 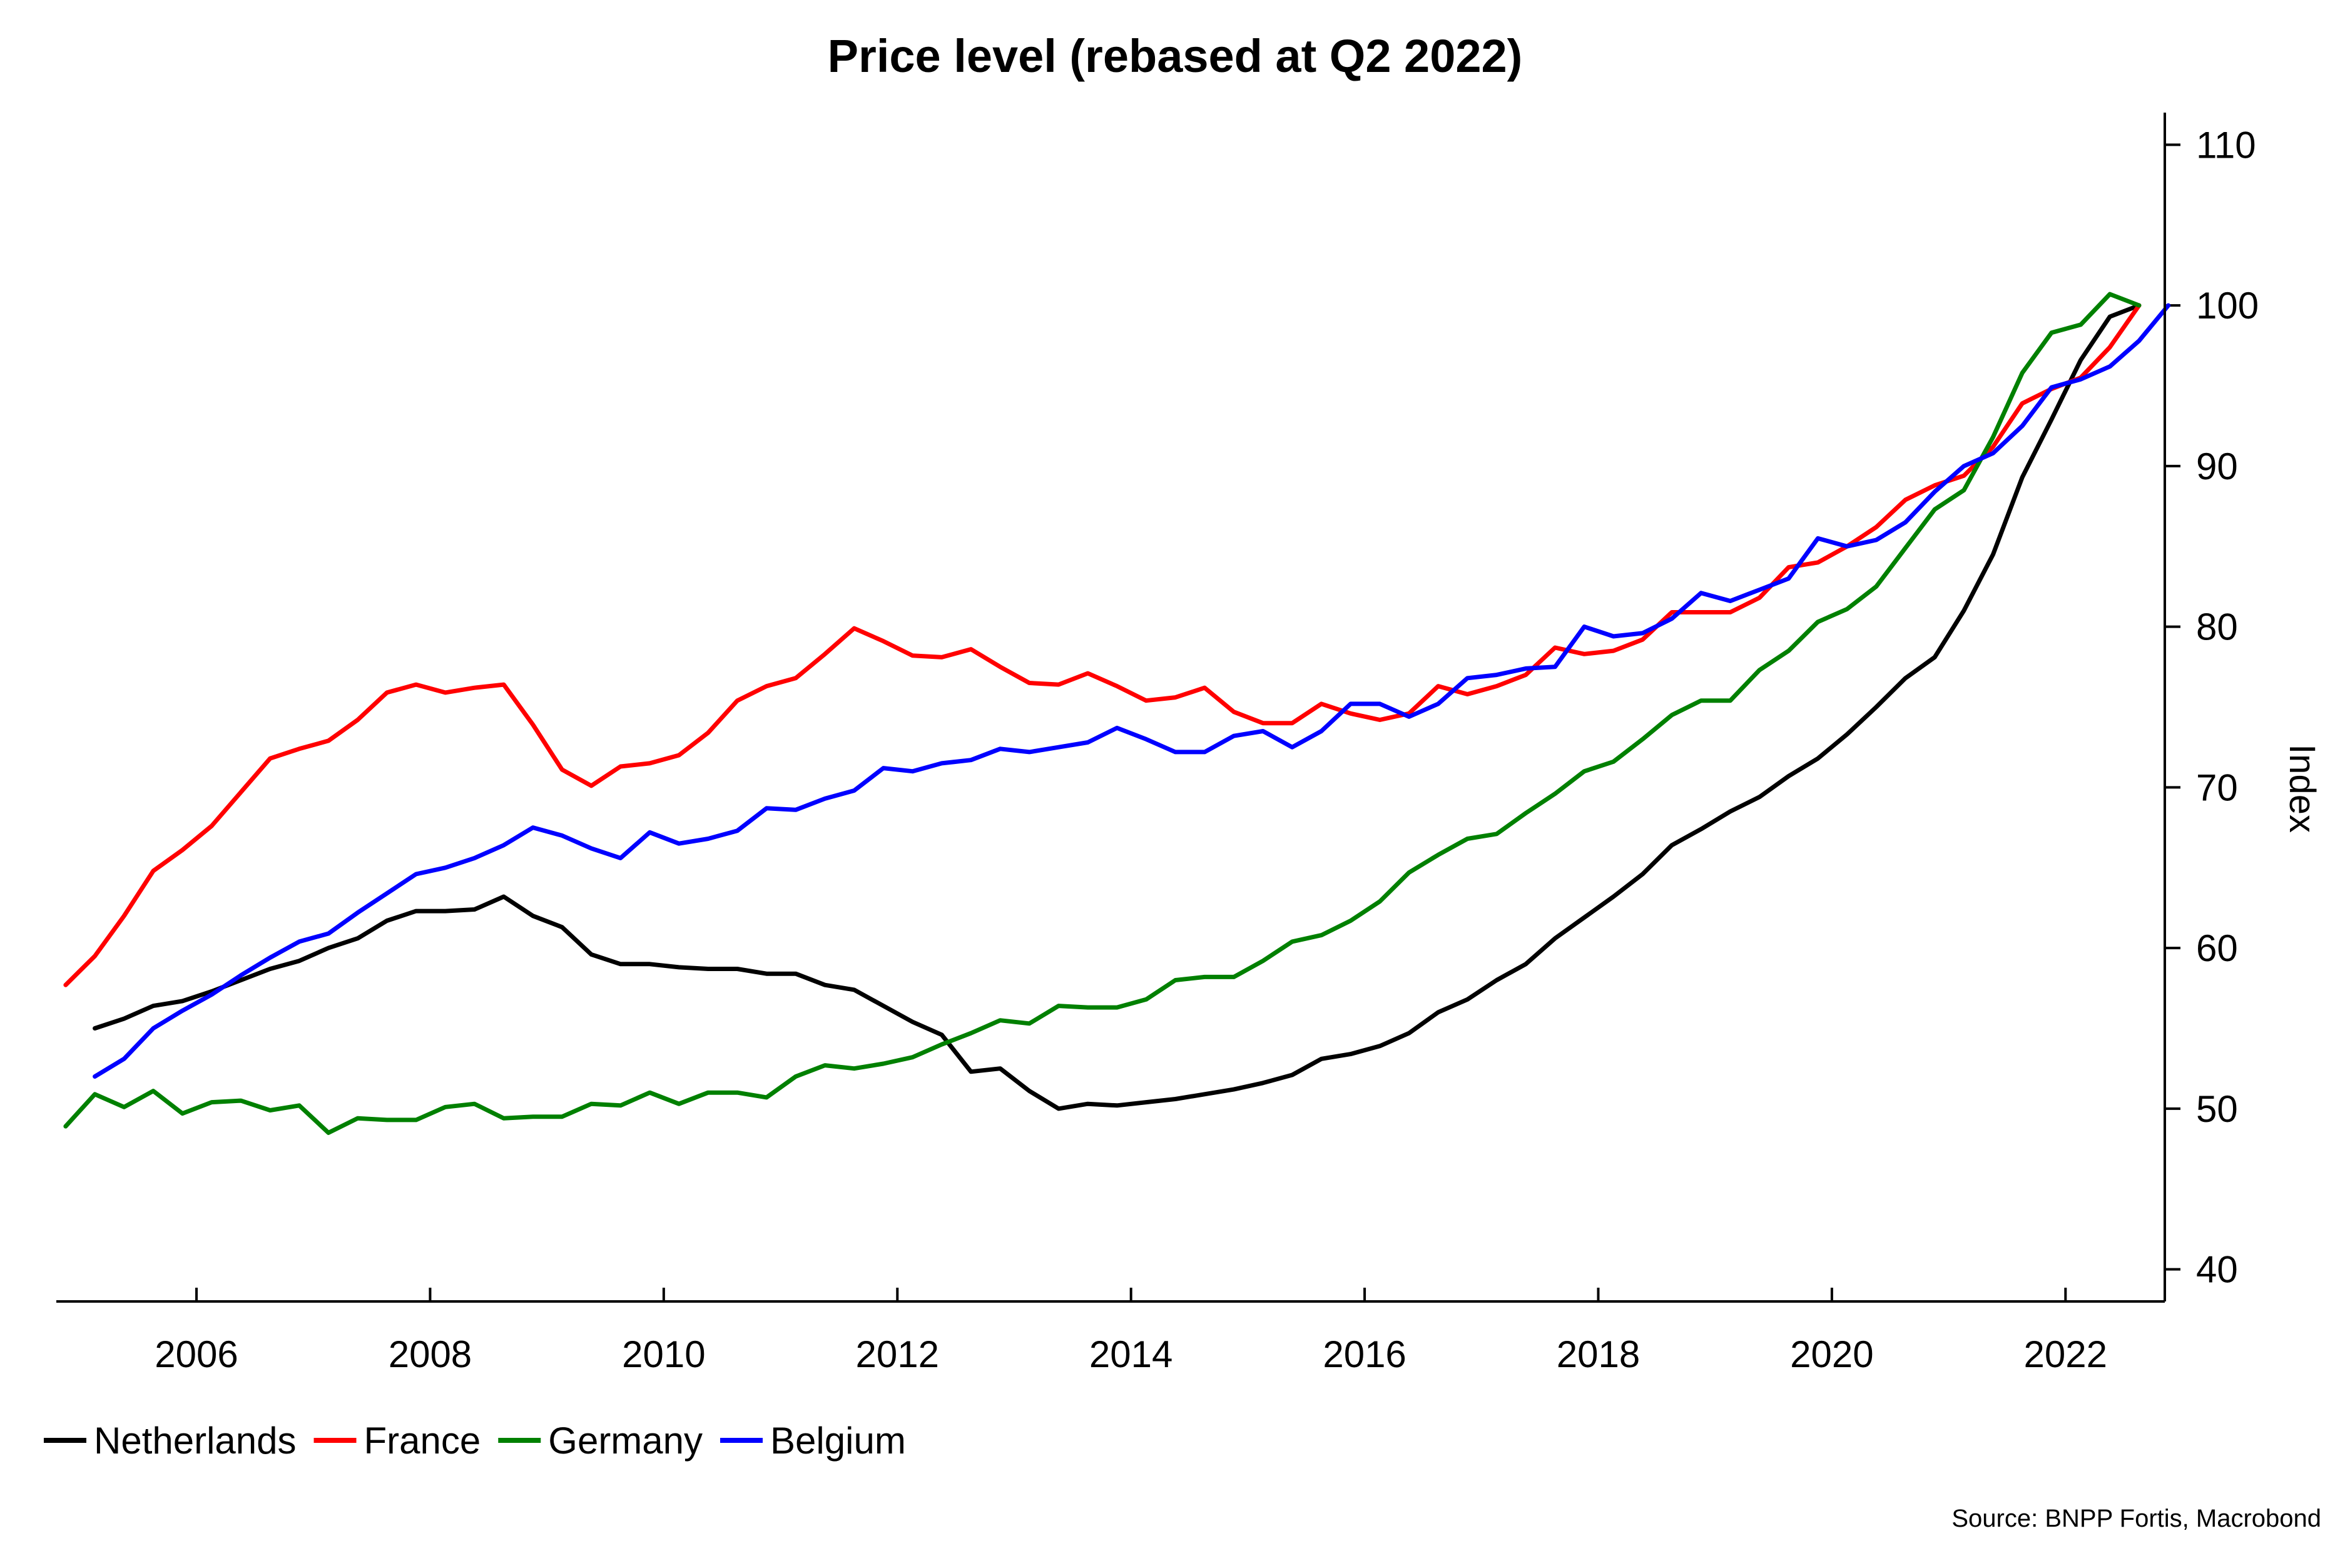 I want to click on x-tick-label: 2016, so click(x=1364, y=1354).